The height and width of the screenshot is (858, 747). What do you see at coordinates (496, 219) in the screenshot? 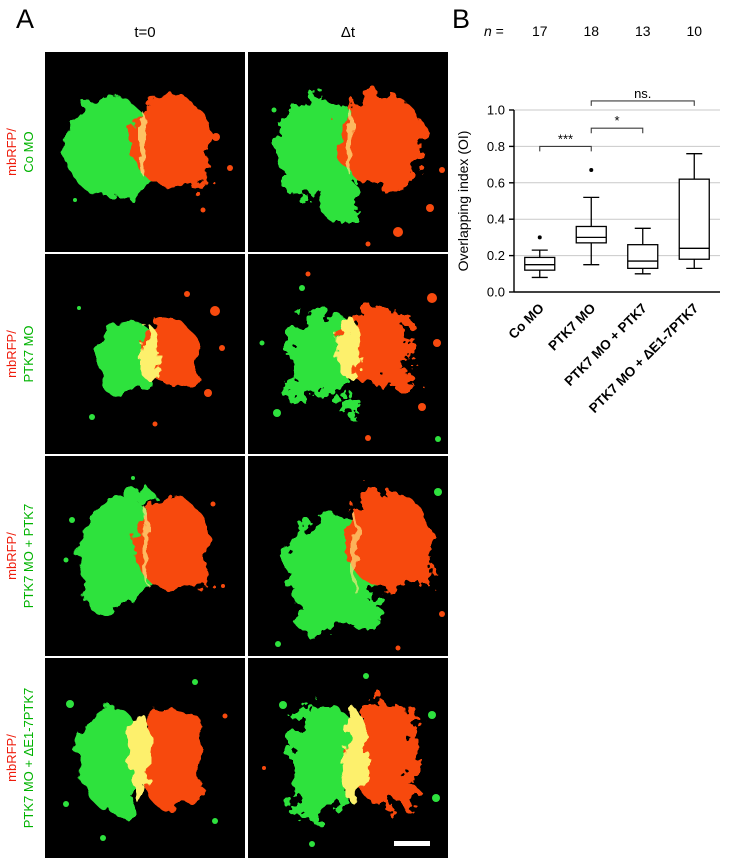
I see `y-tick-label: 0.4` at bounding box center [496, 219].